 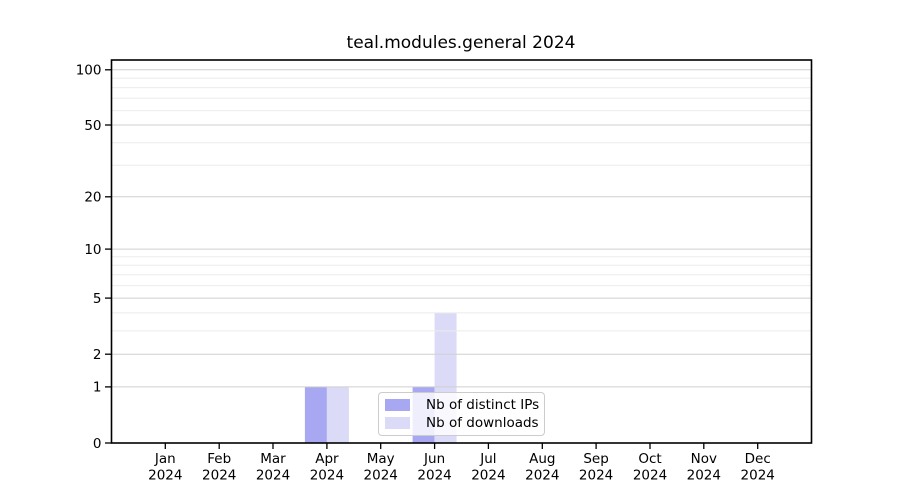 I want to click on x-tick-label-month: Oct, so click(x=649, y=459).